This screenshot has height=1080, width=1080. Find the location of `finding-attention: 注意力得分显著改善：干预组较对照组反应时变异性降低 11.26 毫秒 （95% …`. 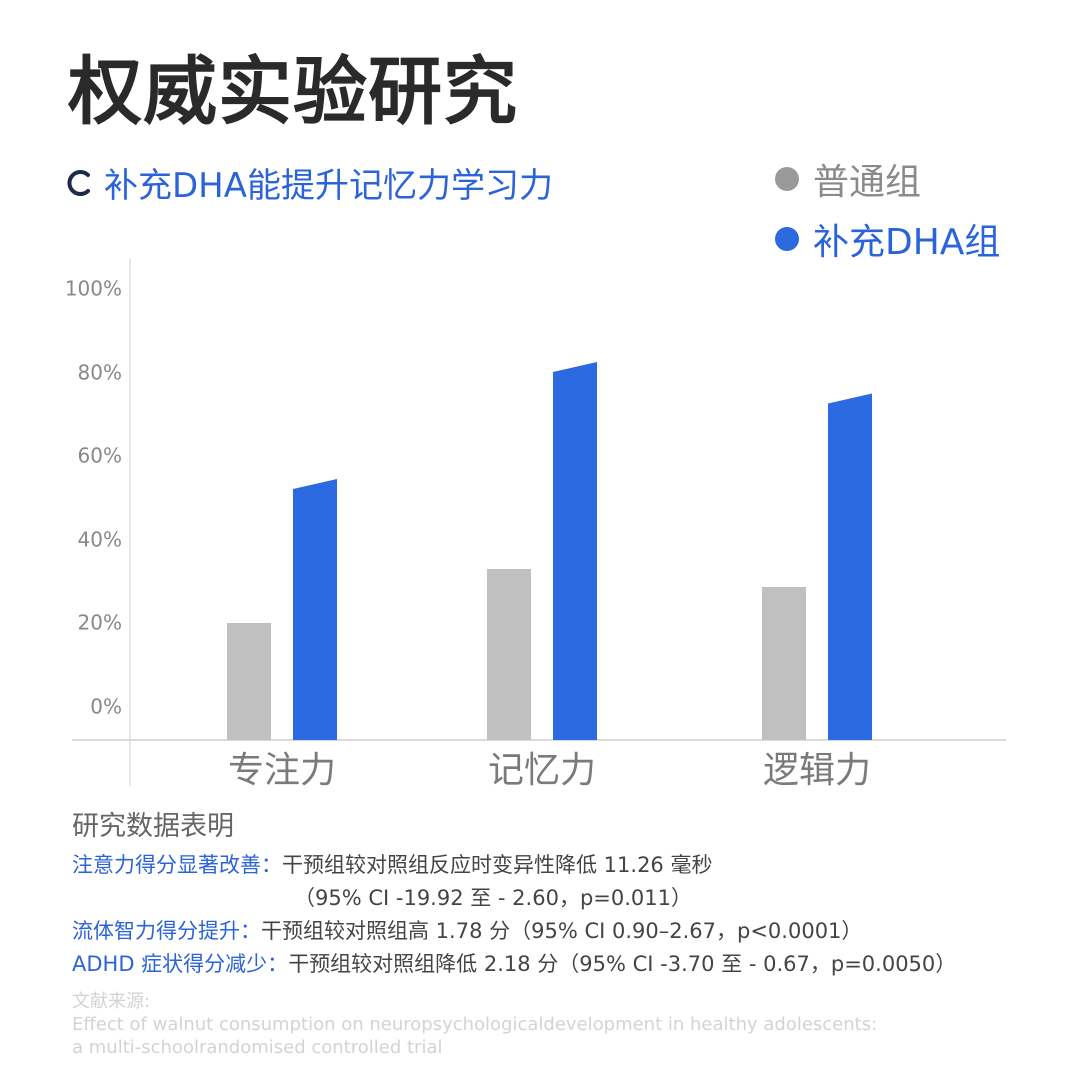

finding-attention: 注意力得分显著改善：干预组较对照组反应时变异性降低 11.26 毫秒 （95% … is located at coordinates (567, 882).